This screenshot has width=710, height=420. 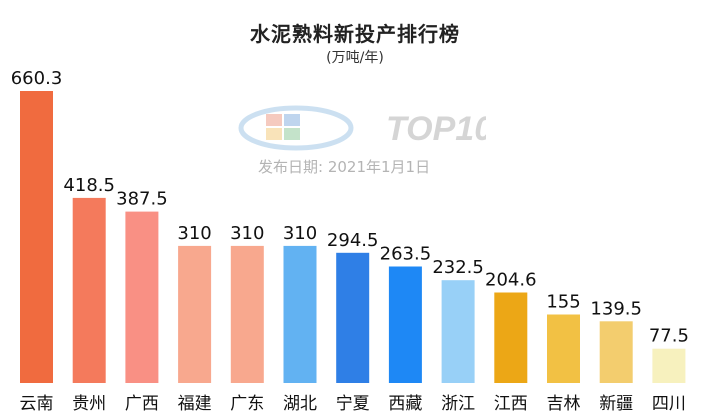 What do you see at coordinates (142, 199) in the screenshot?
I see `value-label: 387.5` at bounding box center [142, 199].